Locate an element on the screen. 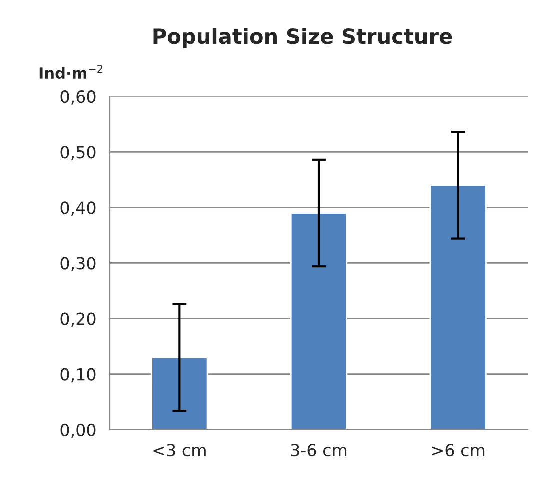 This screenshot has width=550, height=483. x-tick-label: >6 cm is located at coordinates (458, 450).